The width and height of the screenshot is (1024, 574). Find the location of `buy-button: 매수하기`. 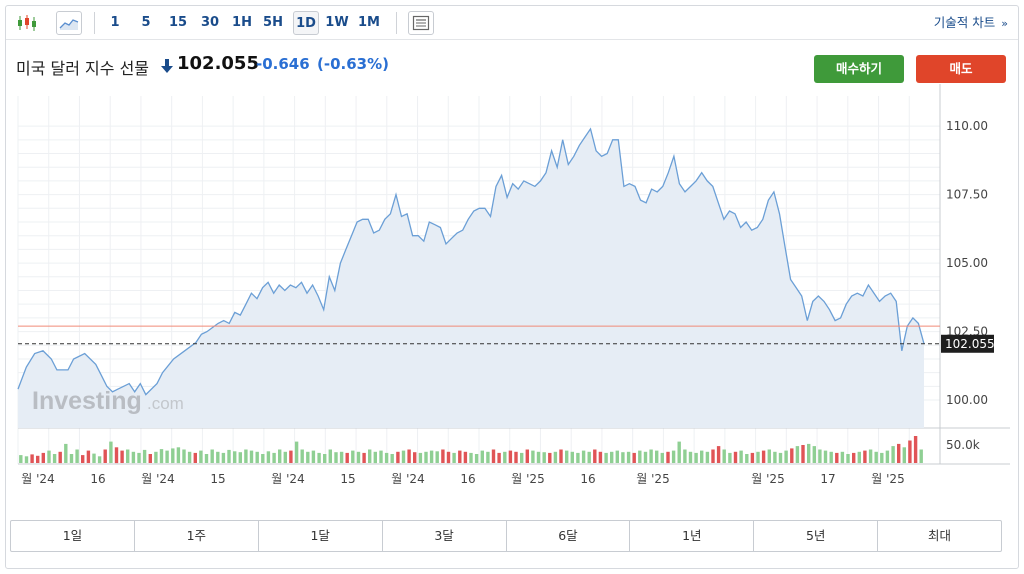

buy-button: 매수하기 is located at coordinates (859, 69).